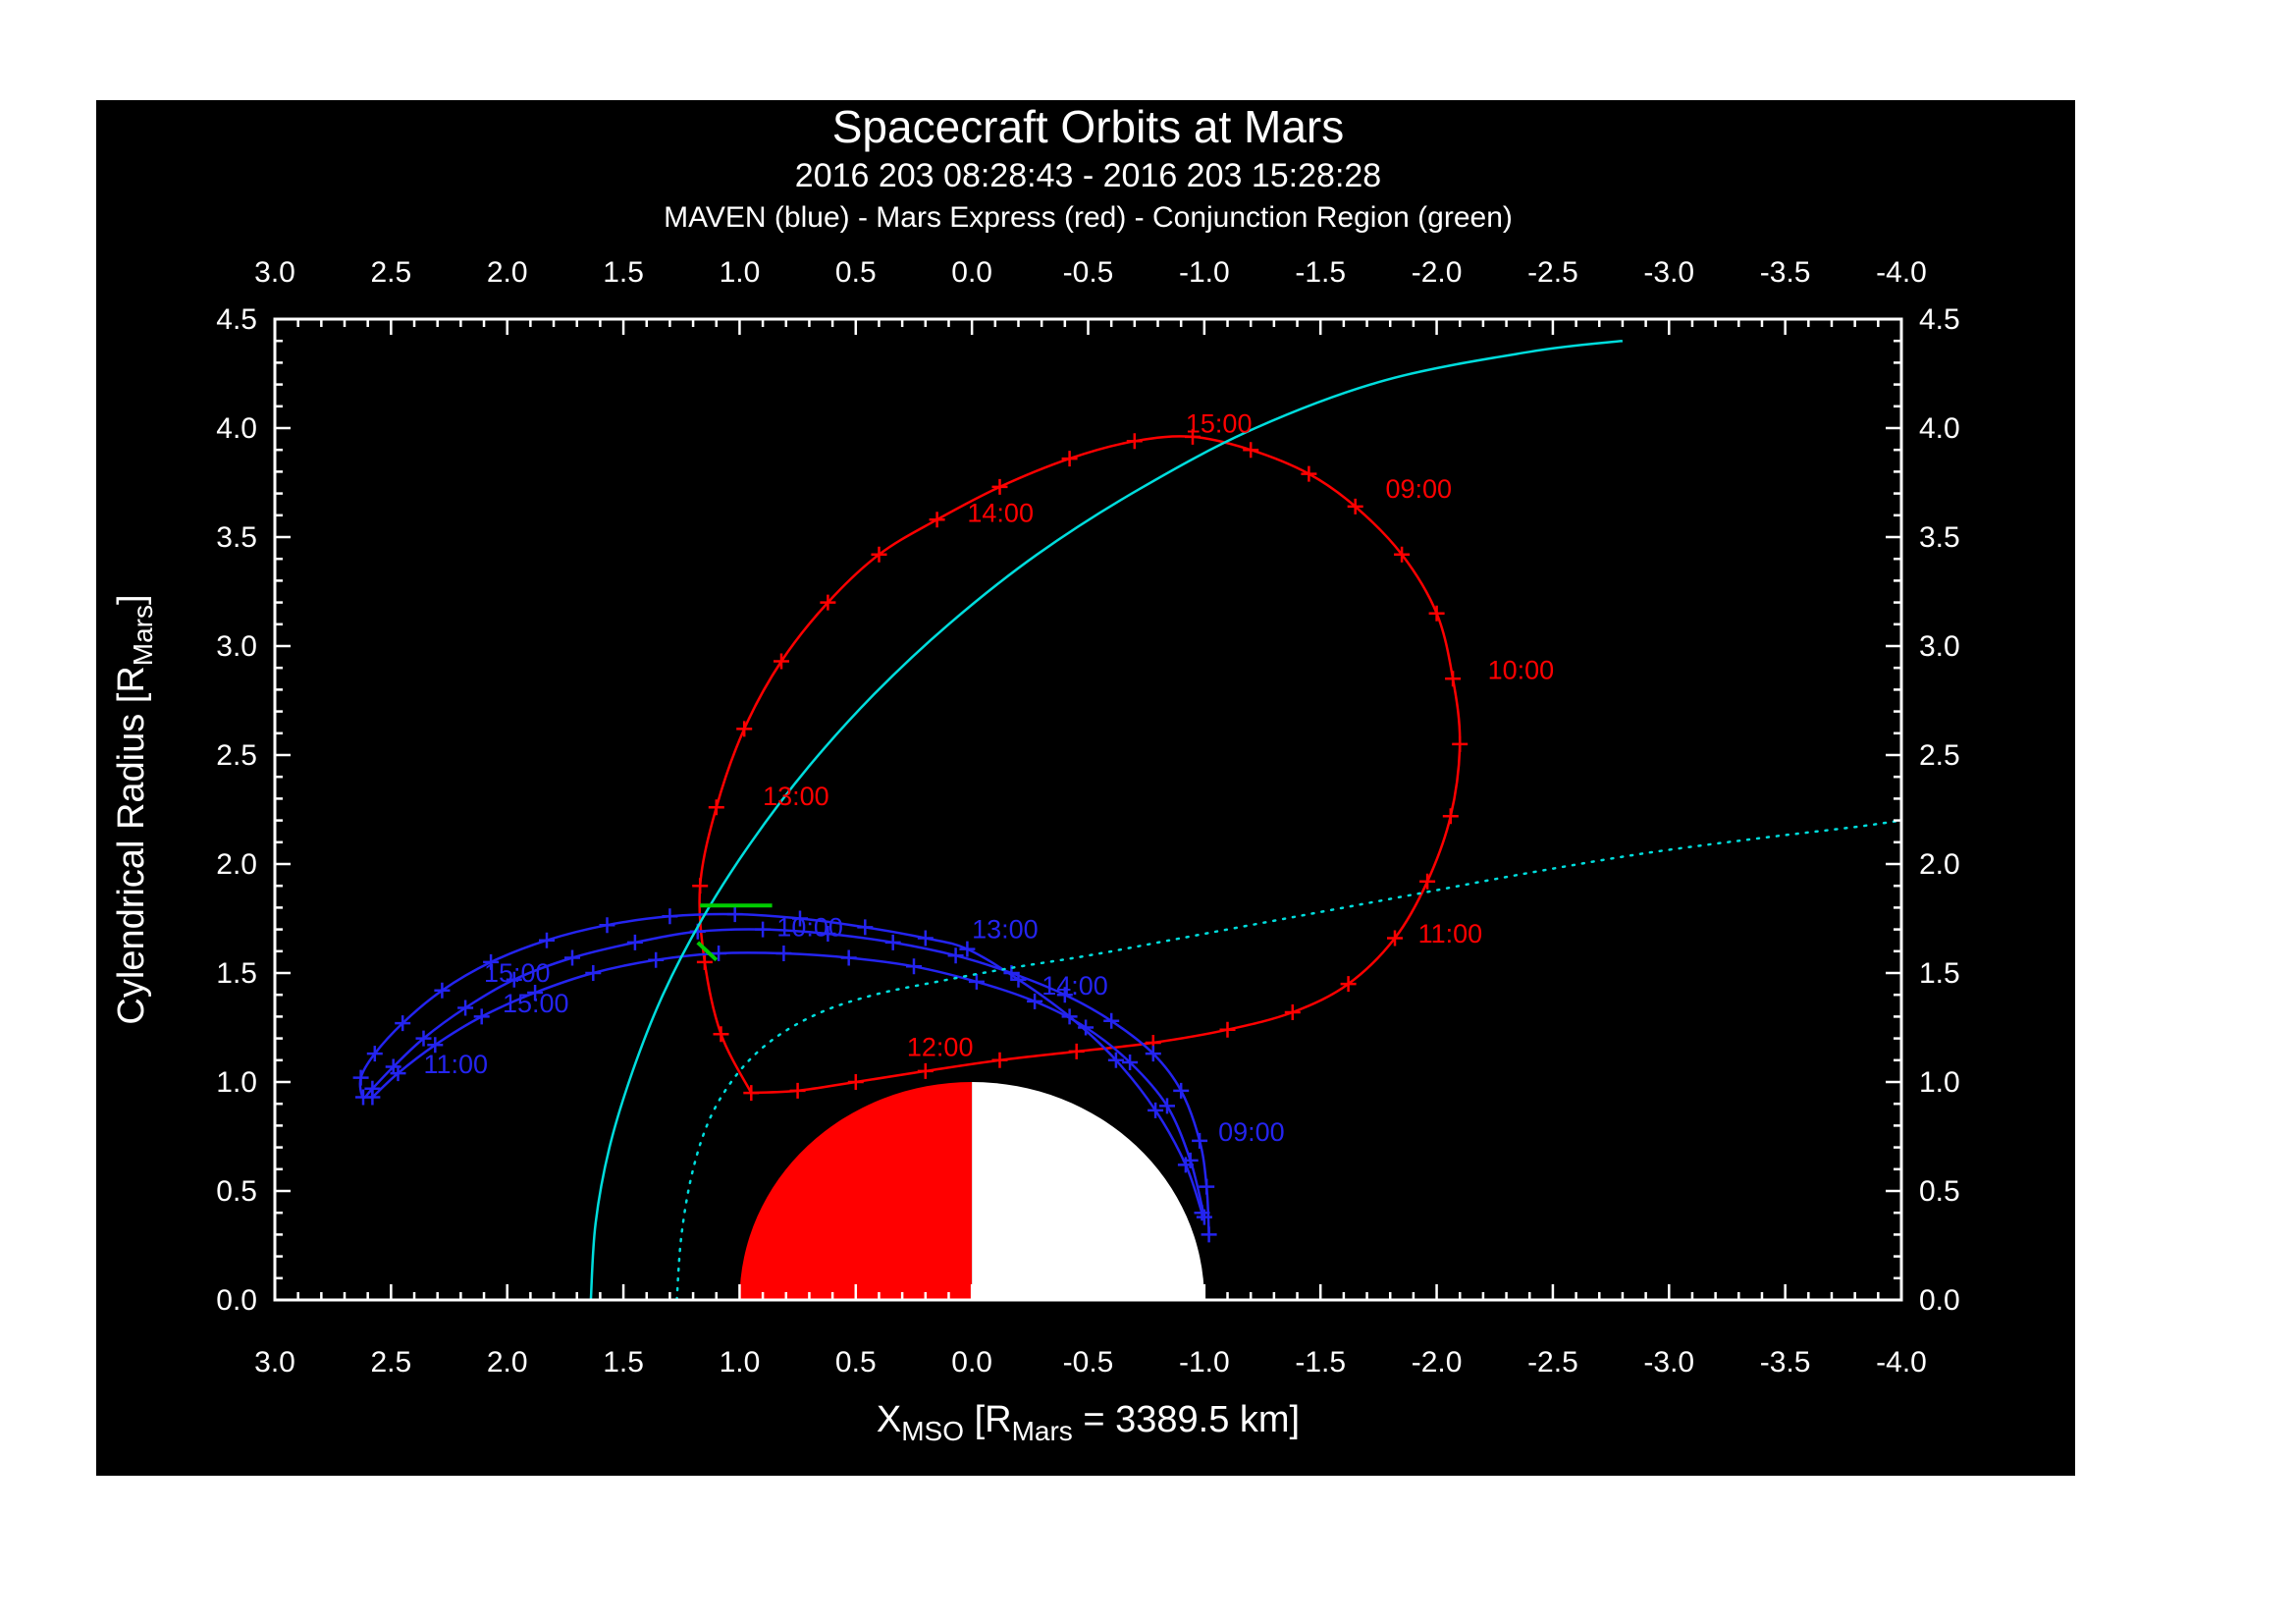 This screenshot has width=2296, height=1623. Describe the element at coordinates (856, 1191) in the screenshot. I see `mars-dayside` at that location.